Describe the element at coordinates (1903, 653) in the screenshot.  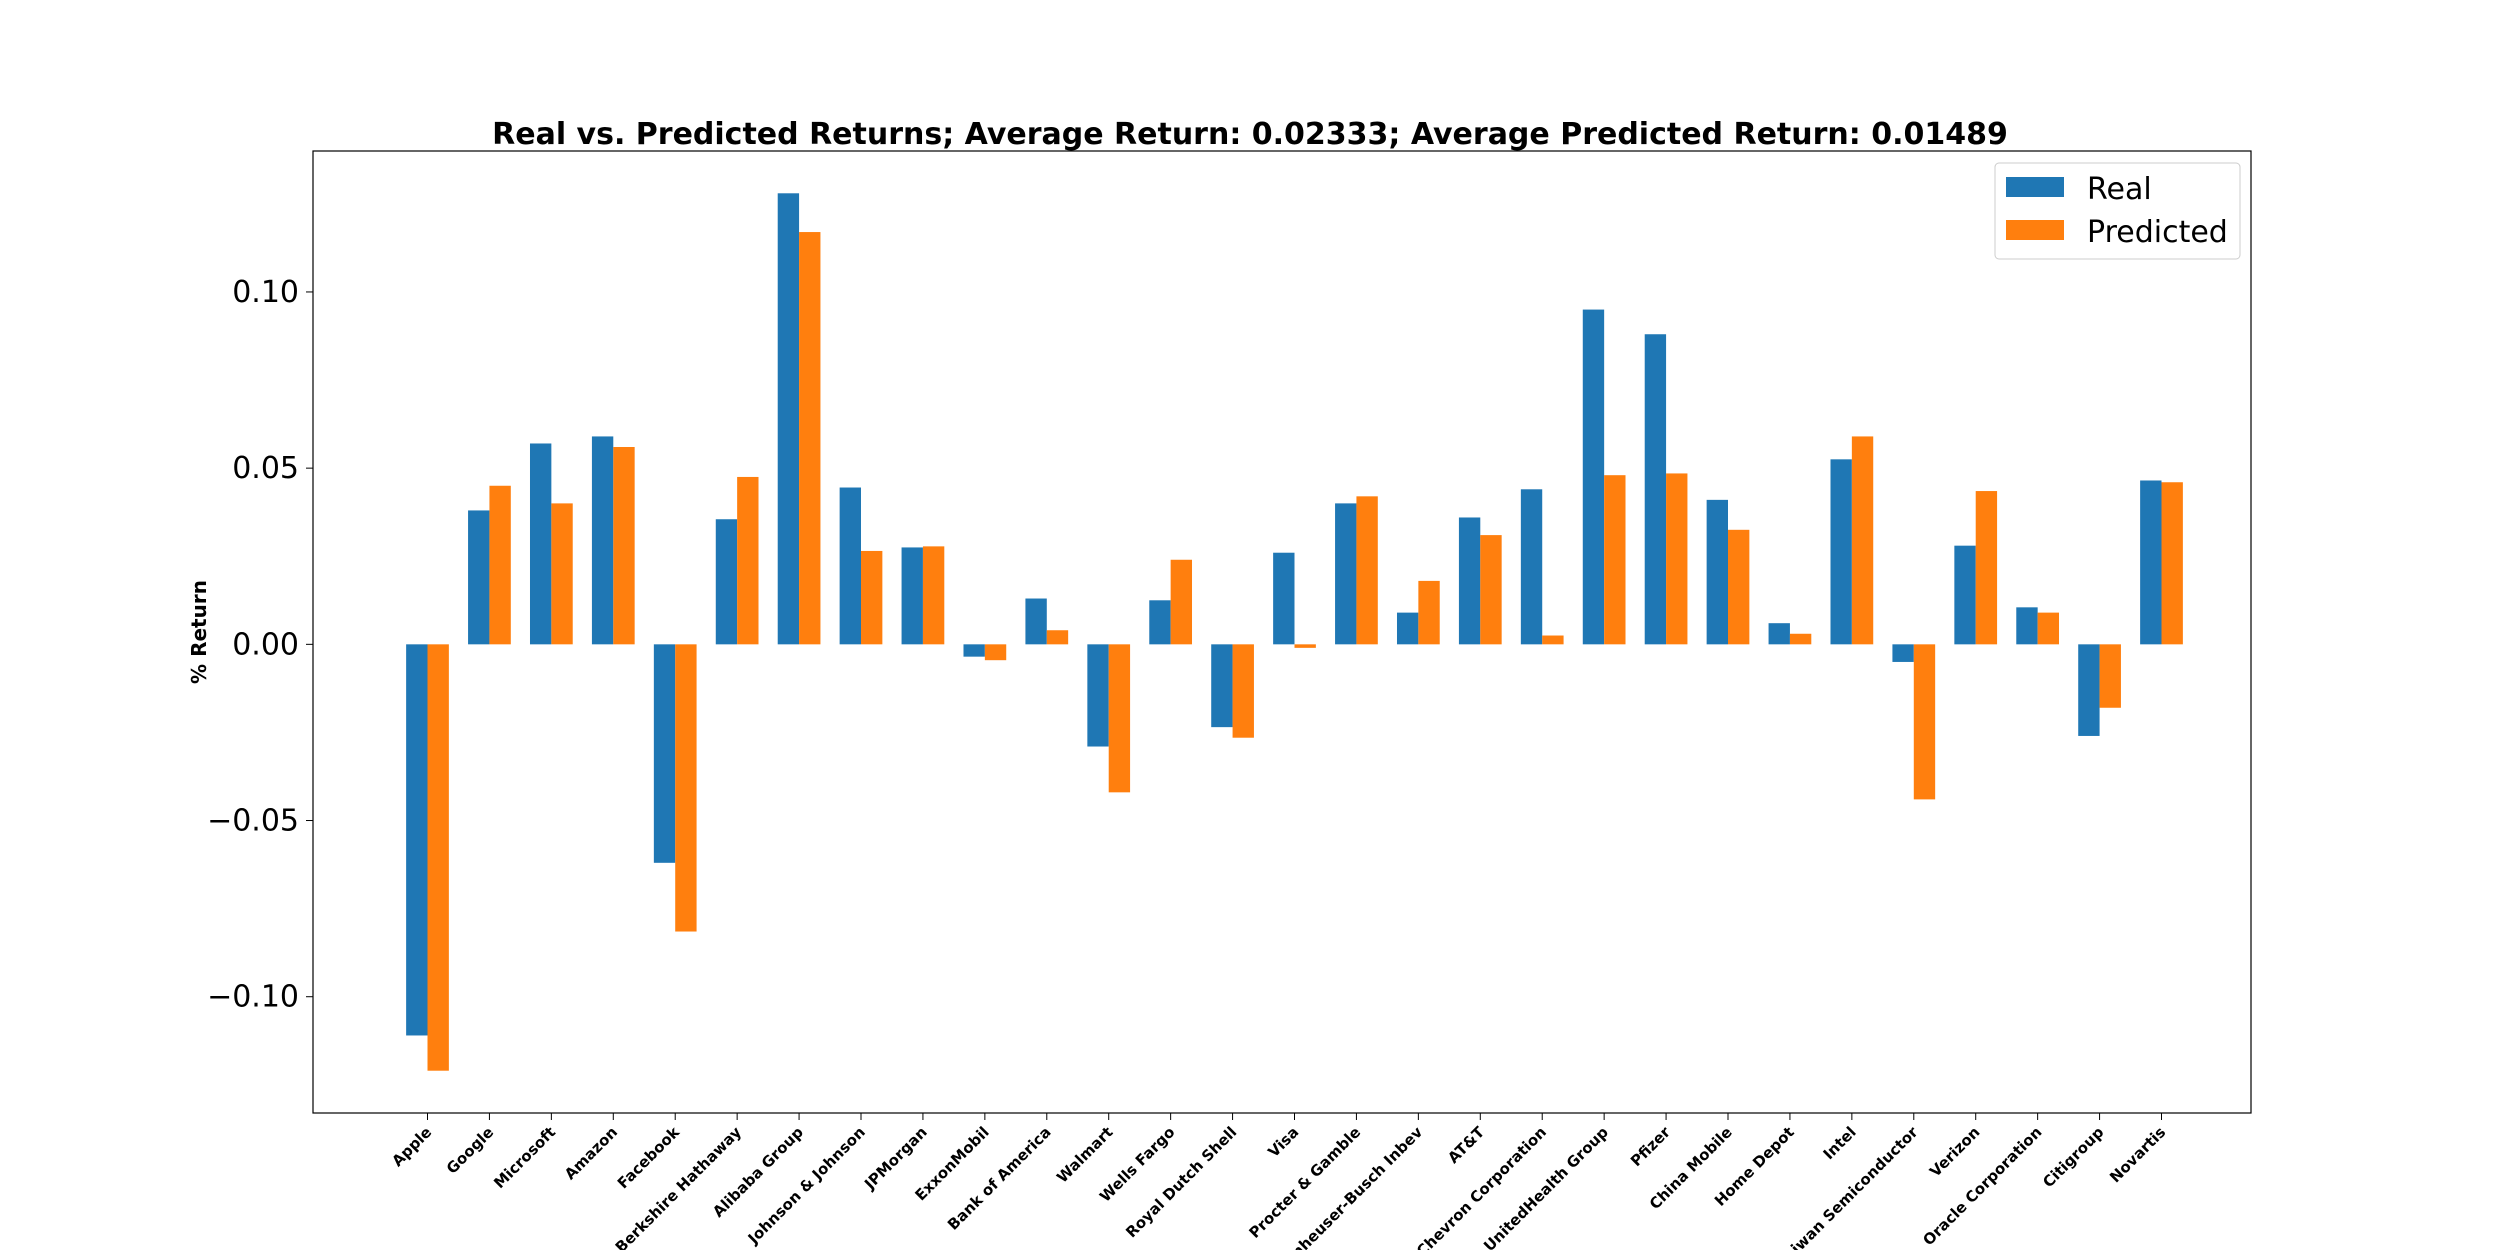
I see `bar-real-taiwan-semiconductor` at that location.